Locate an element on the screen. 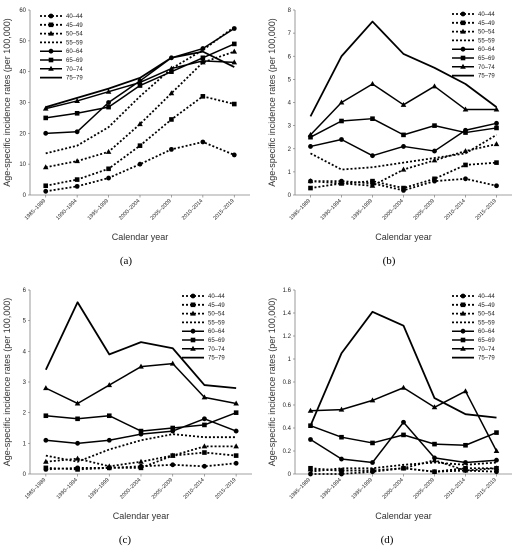 Image resolution: width=518 pixels, height=550 pixels. y-tick-label: 30 is located at coordinates (22, 104).